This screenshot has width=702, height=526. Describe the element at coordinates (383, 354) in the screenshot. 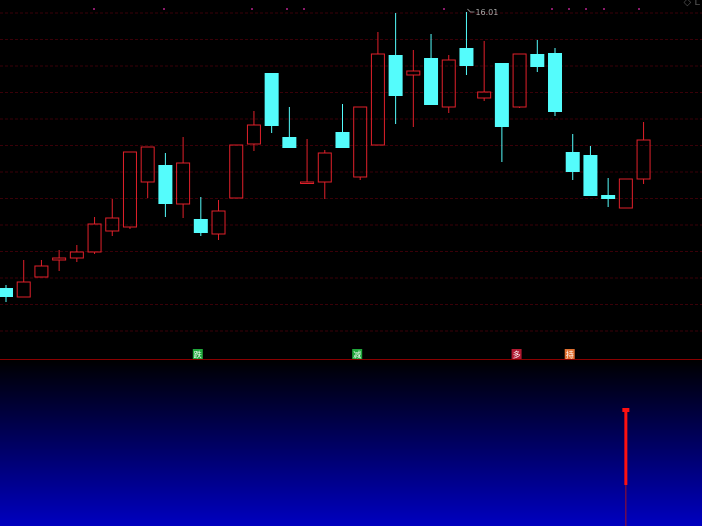

I see `signal-markers: 跌减多持` at that location.